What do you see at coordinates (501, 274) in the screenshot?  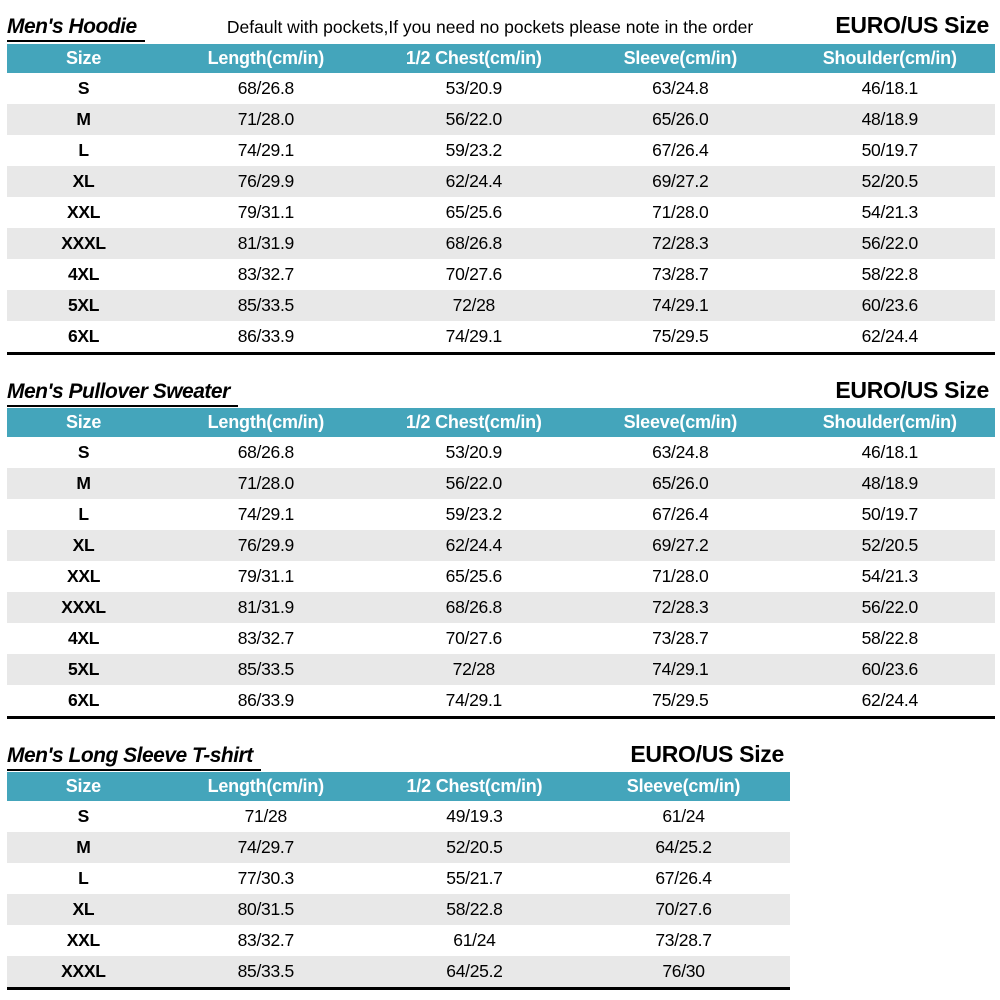 I see `table-row: 4XL 83/32.7 70/27.6 73/28.7 58/22.8` at bounding box center [501, 274].